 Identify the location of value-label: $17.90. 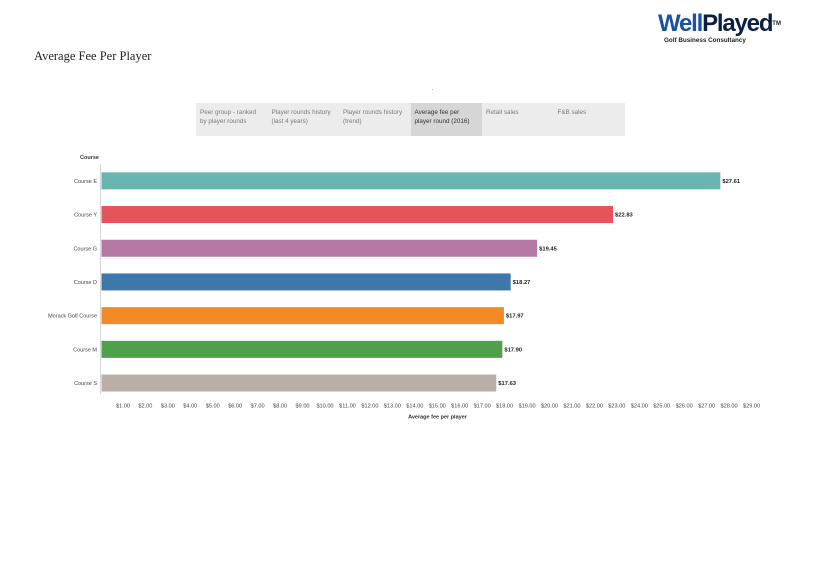
(513, 350).